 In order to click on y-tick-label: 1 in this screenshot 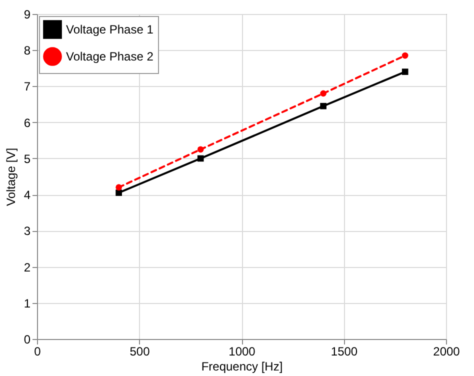, I will do `click(27, 303)`.